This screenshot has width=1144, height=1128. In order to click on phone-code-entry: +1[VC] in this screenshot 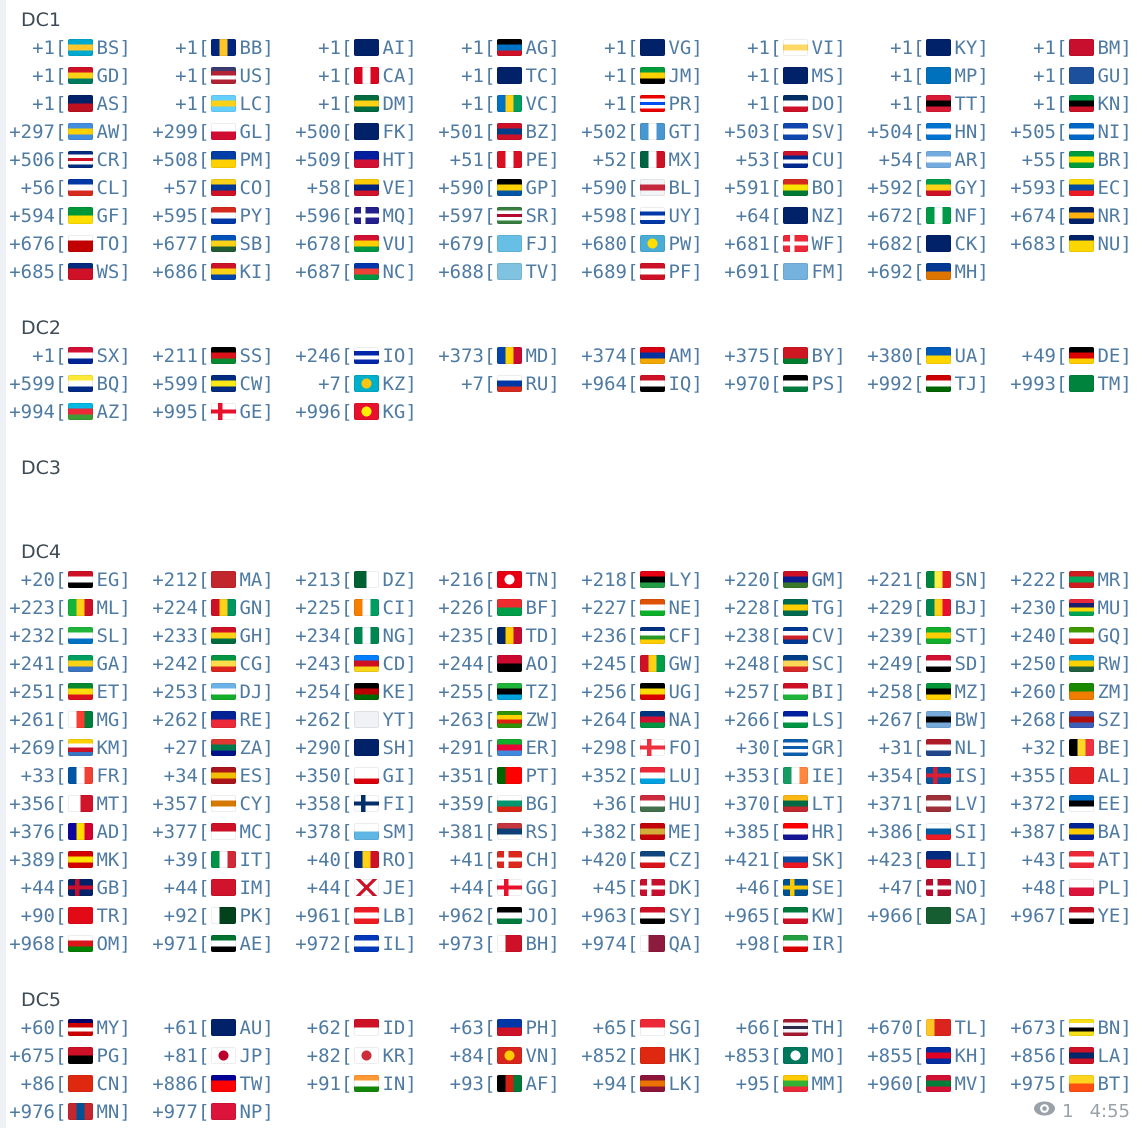, I will do `click(500, 104)`.